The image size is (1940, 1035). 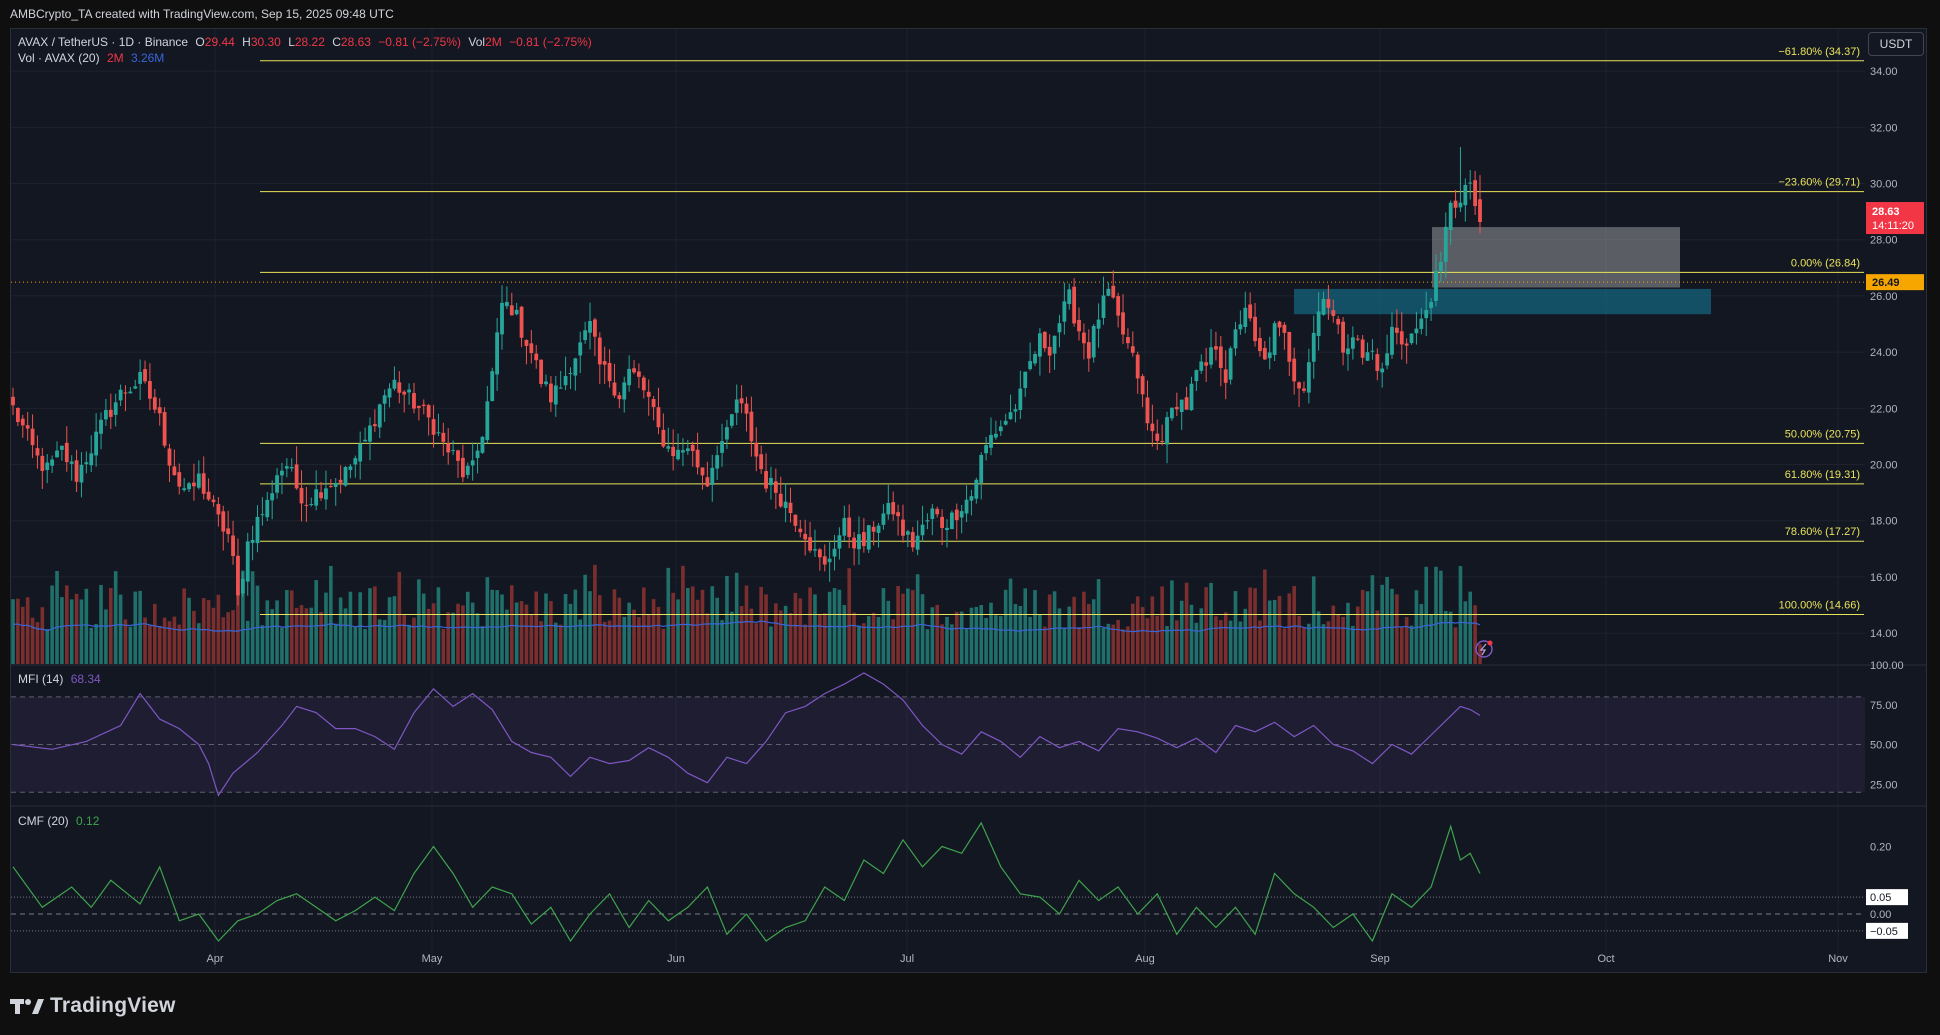 I want to click on price-axis-label: 30.00, so click(x=1884, y=185).